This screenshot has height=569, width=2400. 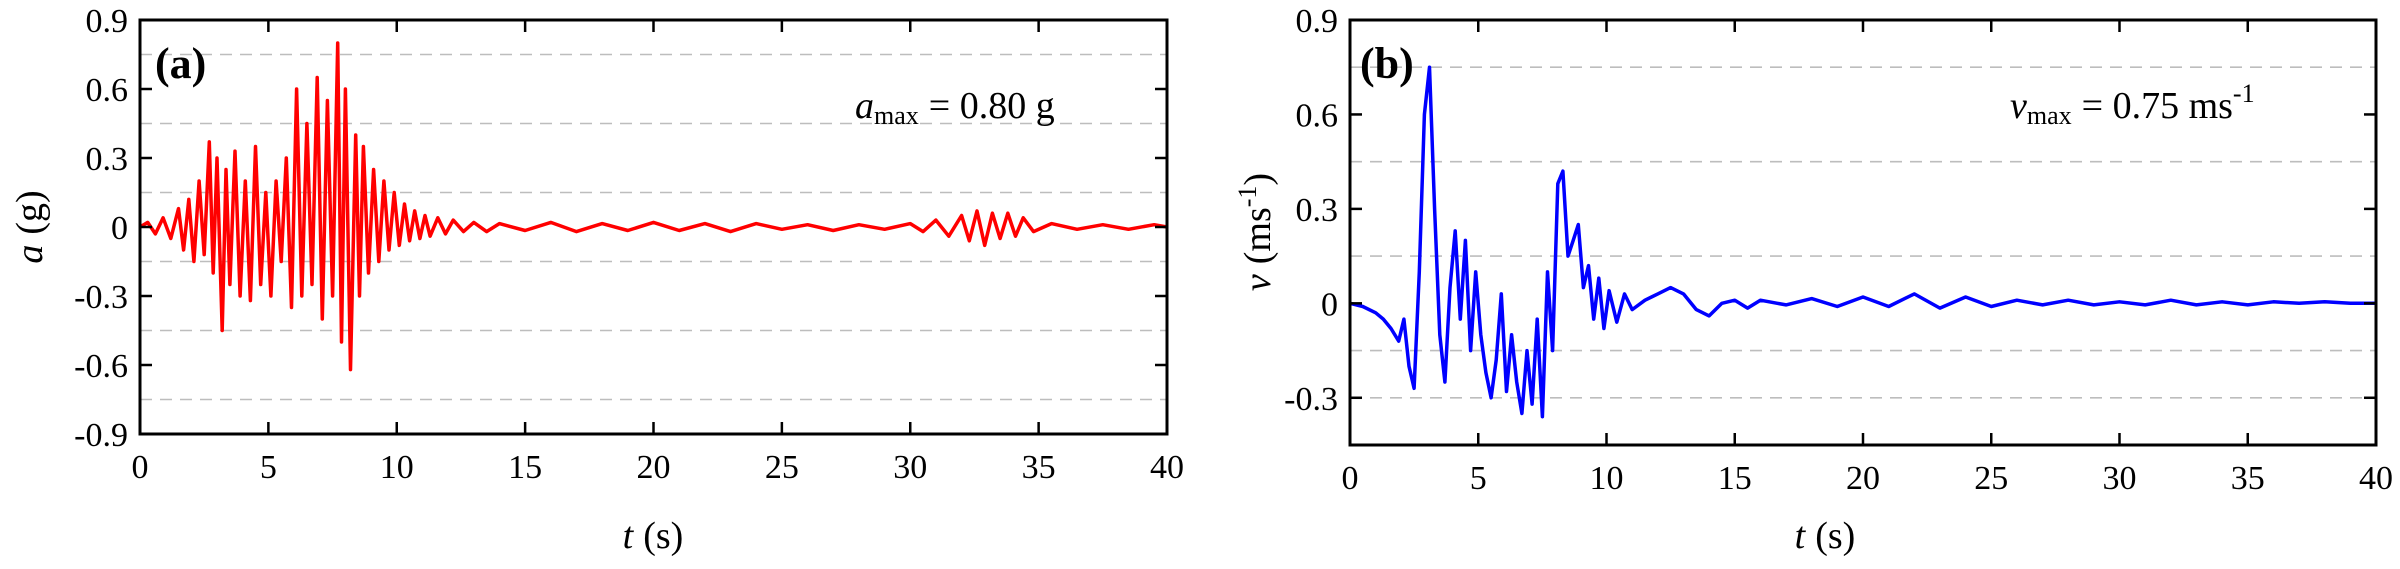 I want to click on panel-a-ytick-label-0: -0.9, so click(x=101, y=435).